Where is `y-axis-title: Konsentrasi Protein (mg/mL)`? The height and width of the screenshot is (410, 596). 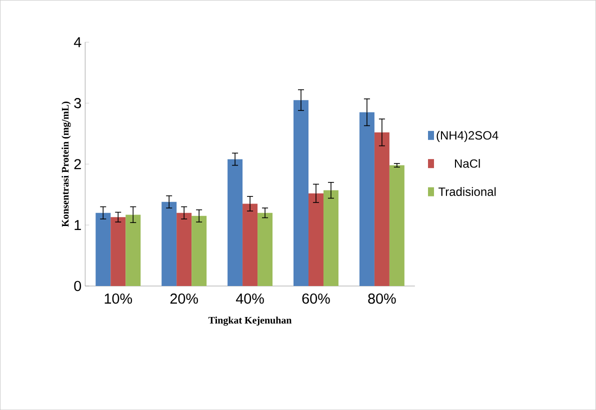
y-axis-title: Konsentrasi Protein (mg/mL) is located at coordinates (66, 164).